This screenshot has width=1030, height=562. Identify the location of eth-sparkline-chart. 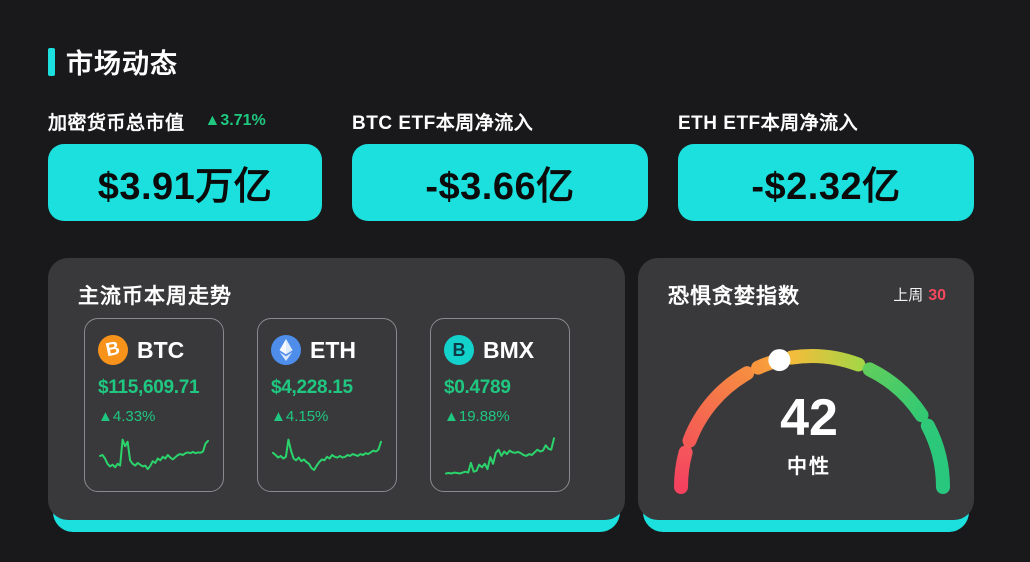
(327, 454).